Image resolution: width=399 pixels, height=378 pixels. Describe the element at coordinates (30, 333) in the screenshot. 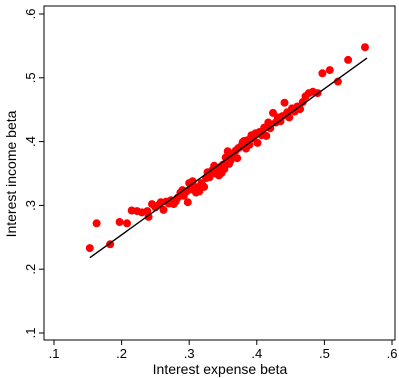

I see `y-tick-label: .1` at that location.